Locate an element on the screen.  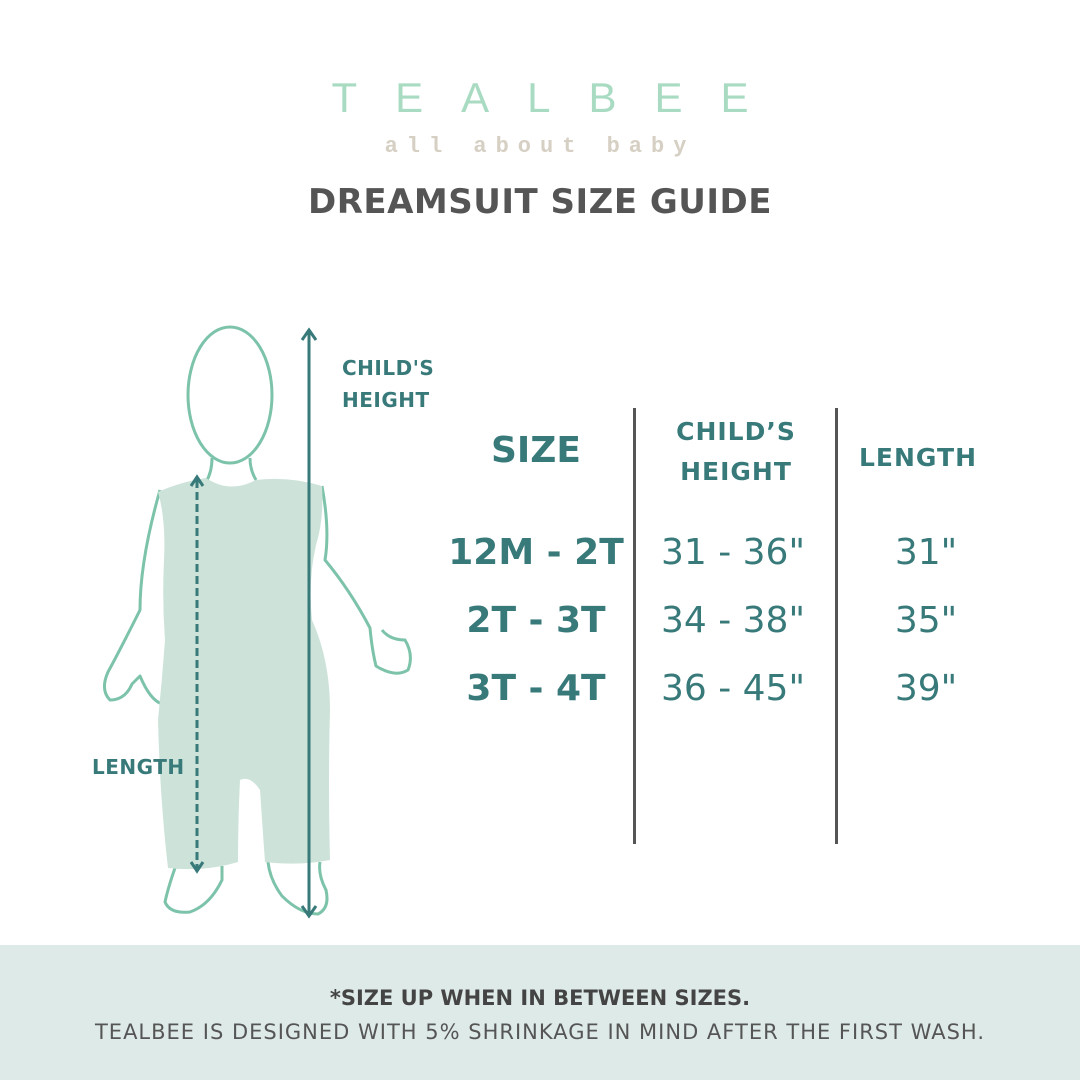
size-cell: 2T - 3T is located at coordinates (536, 620).